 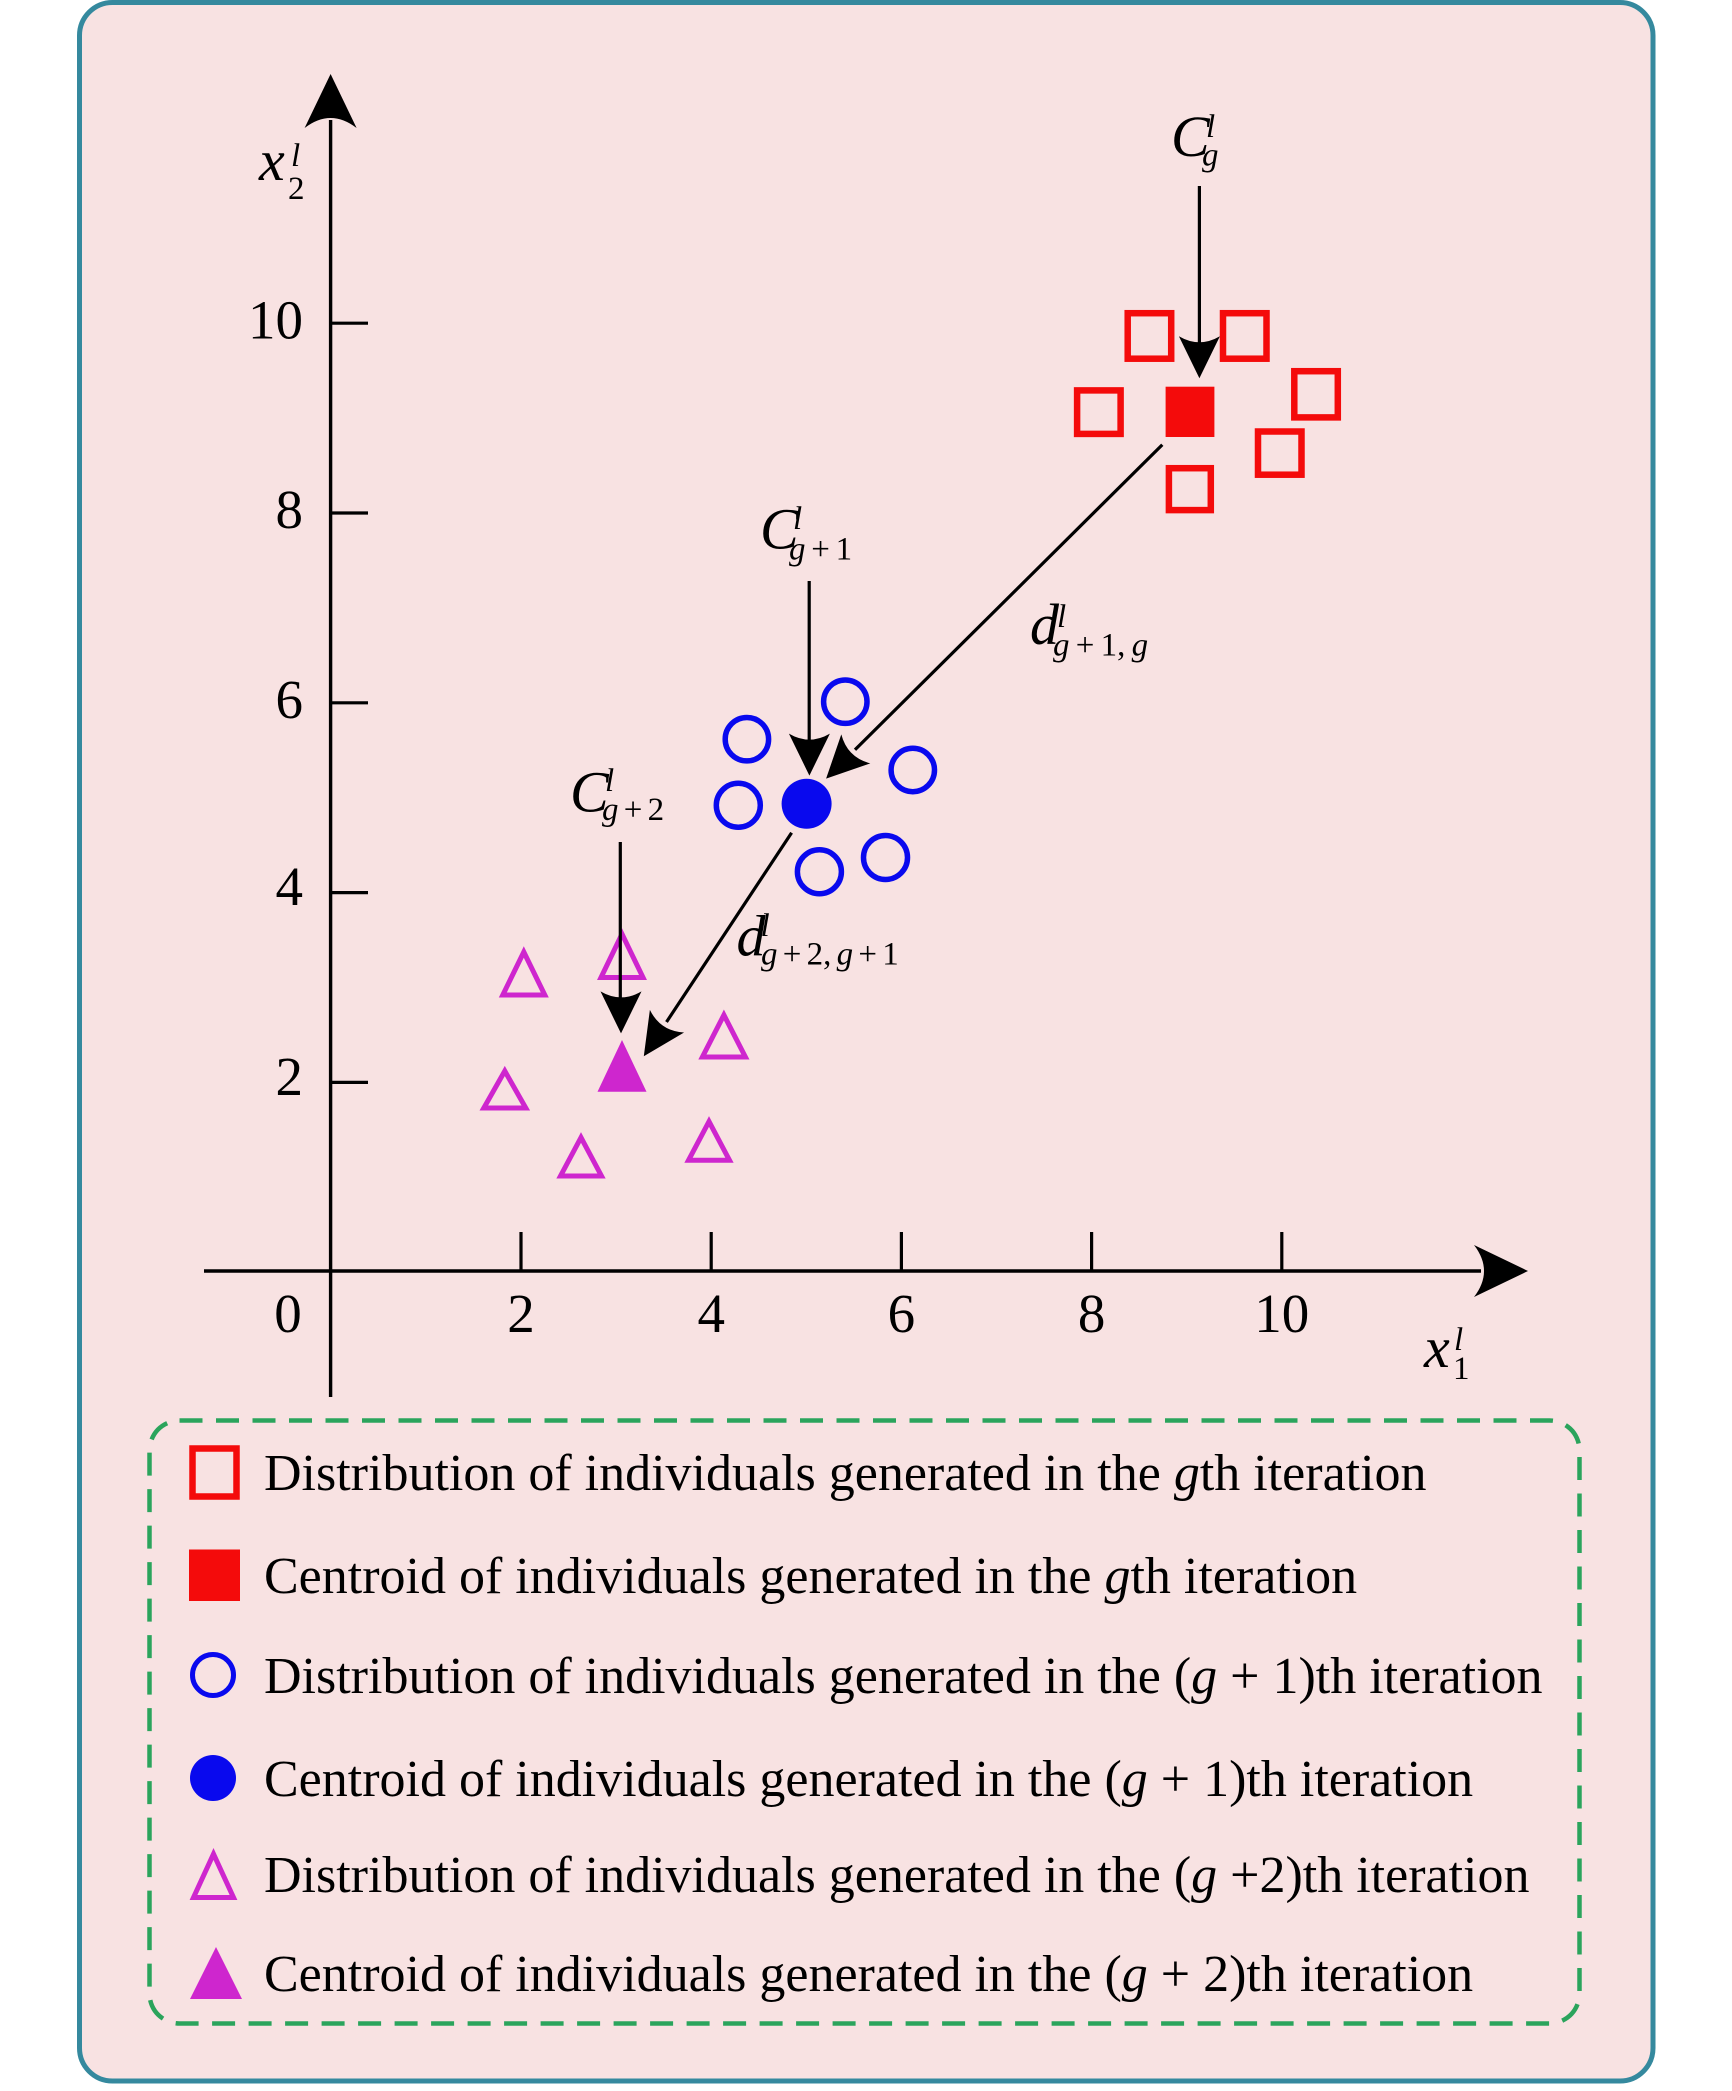 What do you see at coordinates (1461, 1369) in the screenshot?
I see `svg-text: 1` at bounding box center [1461, 1369].